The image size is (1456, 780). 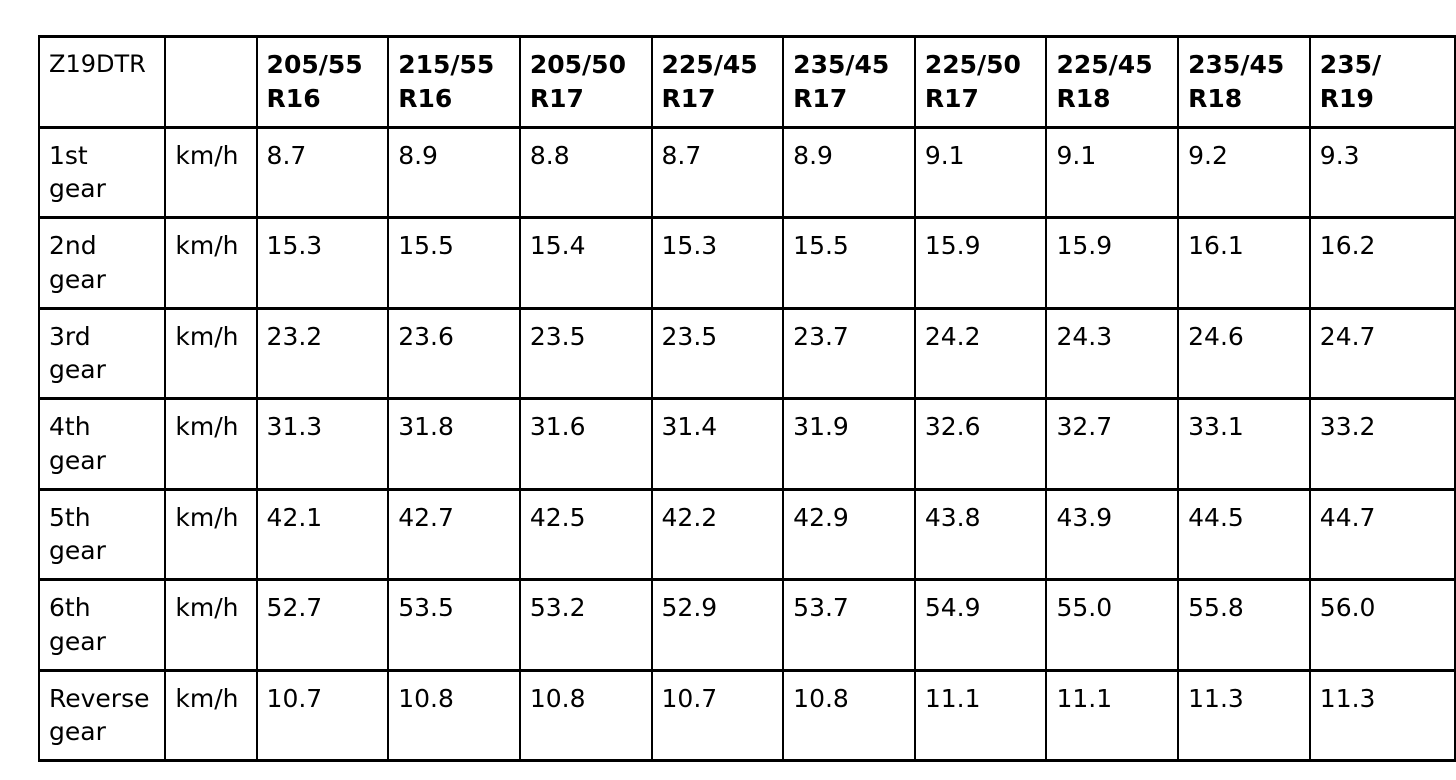 I want to click on speed-value-cell: 24.7, so click(x=1382, y=353).